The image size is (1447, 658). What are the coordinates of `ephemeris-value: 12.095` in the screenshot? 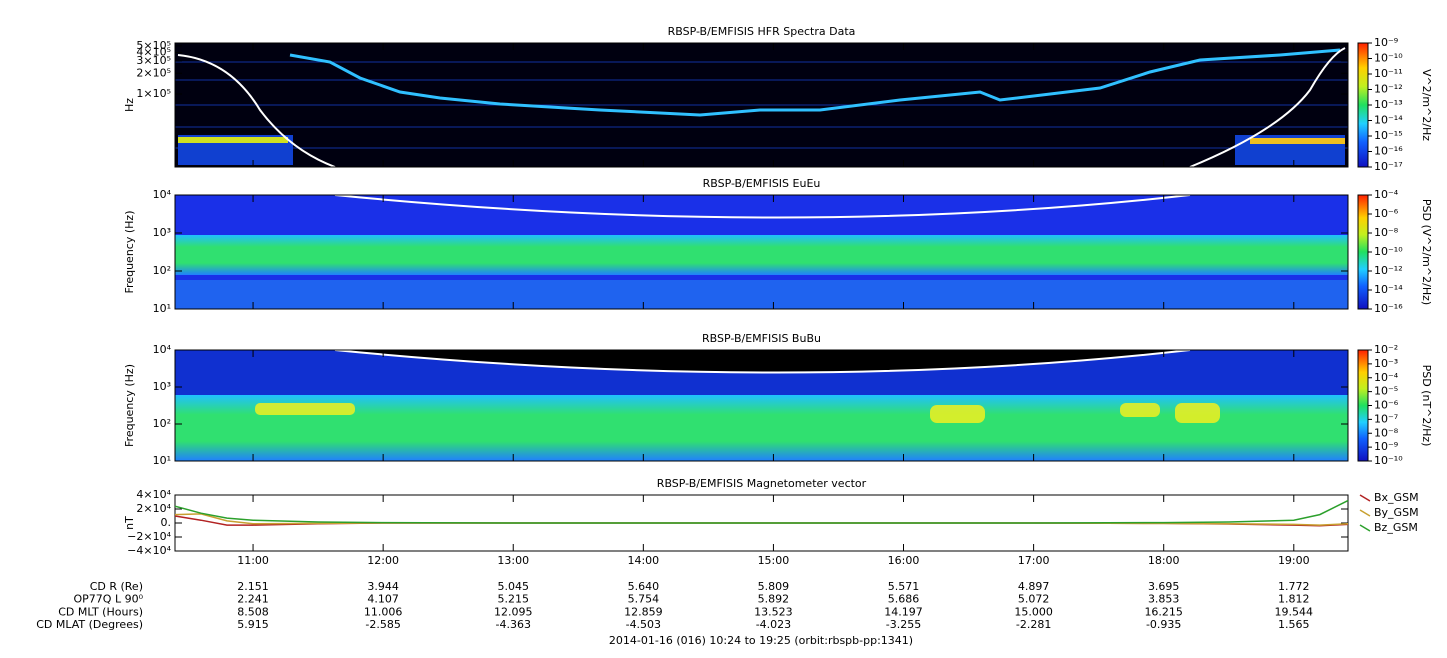 It's located at (513, 611).